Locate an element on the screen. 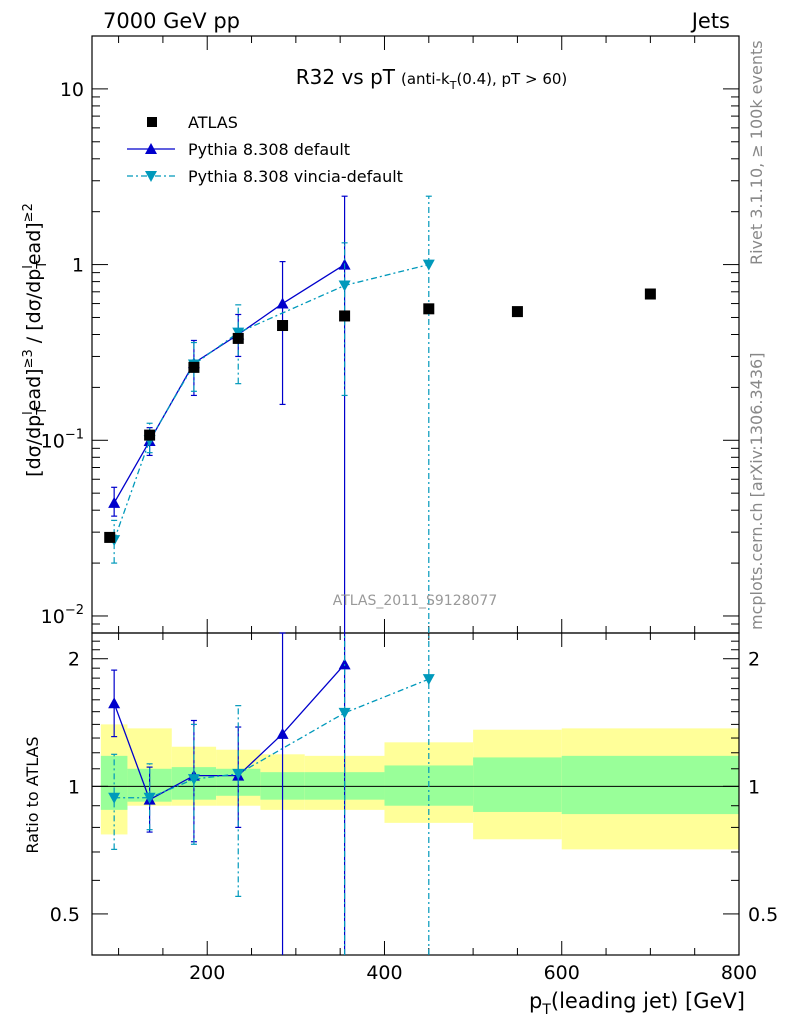 Image resolution: width=786 pixels, height=1024 pixels. vincia-series-line is located at coordinates (271, 402).